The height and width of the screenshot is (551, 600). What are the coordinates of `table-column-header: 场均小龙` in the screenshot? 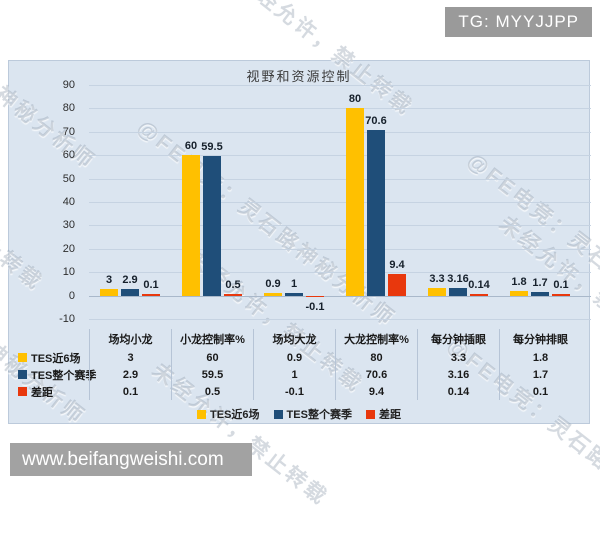 It's located at (130, 339).